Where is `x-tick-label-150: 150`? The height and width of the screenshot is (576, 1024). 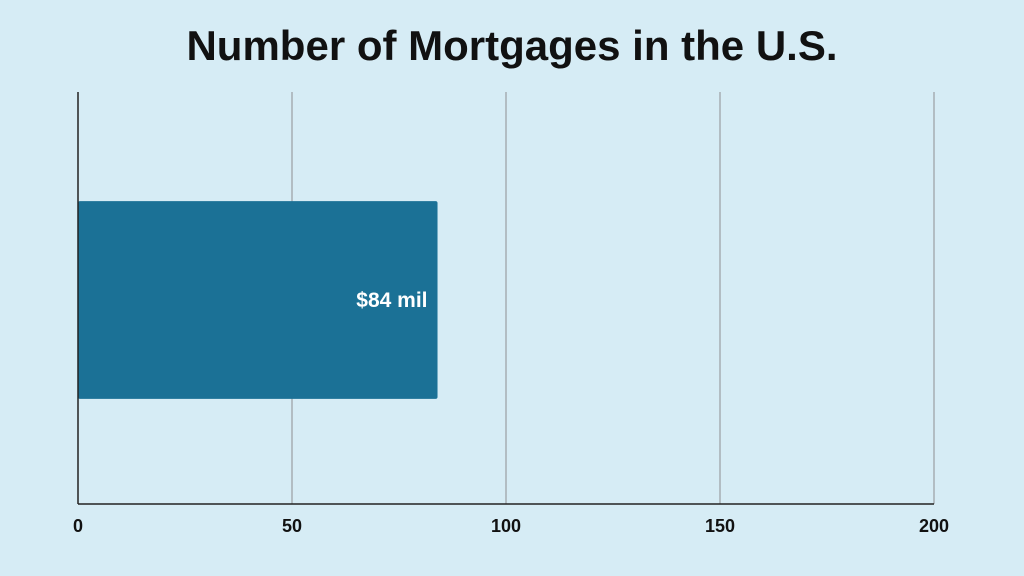 x-tick-label-150: 150 is located at coordinates (720, 526).